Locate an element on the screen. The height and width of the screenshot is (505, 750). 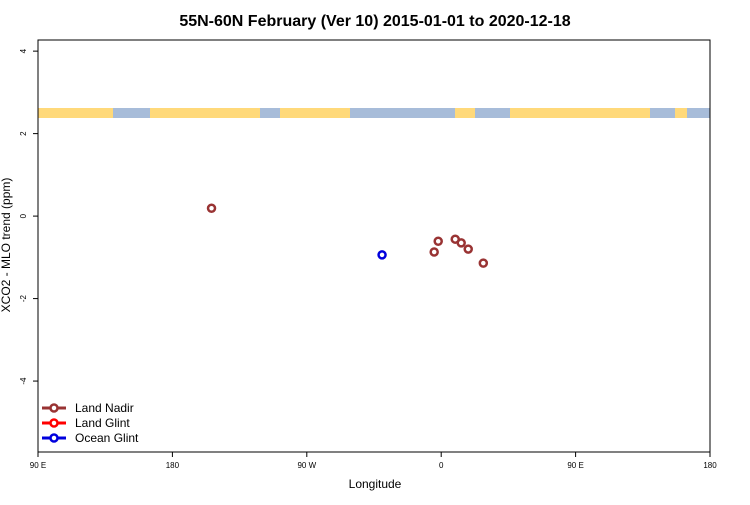
y-tick-label: -2 is located at coordinates (23, 298).